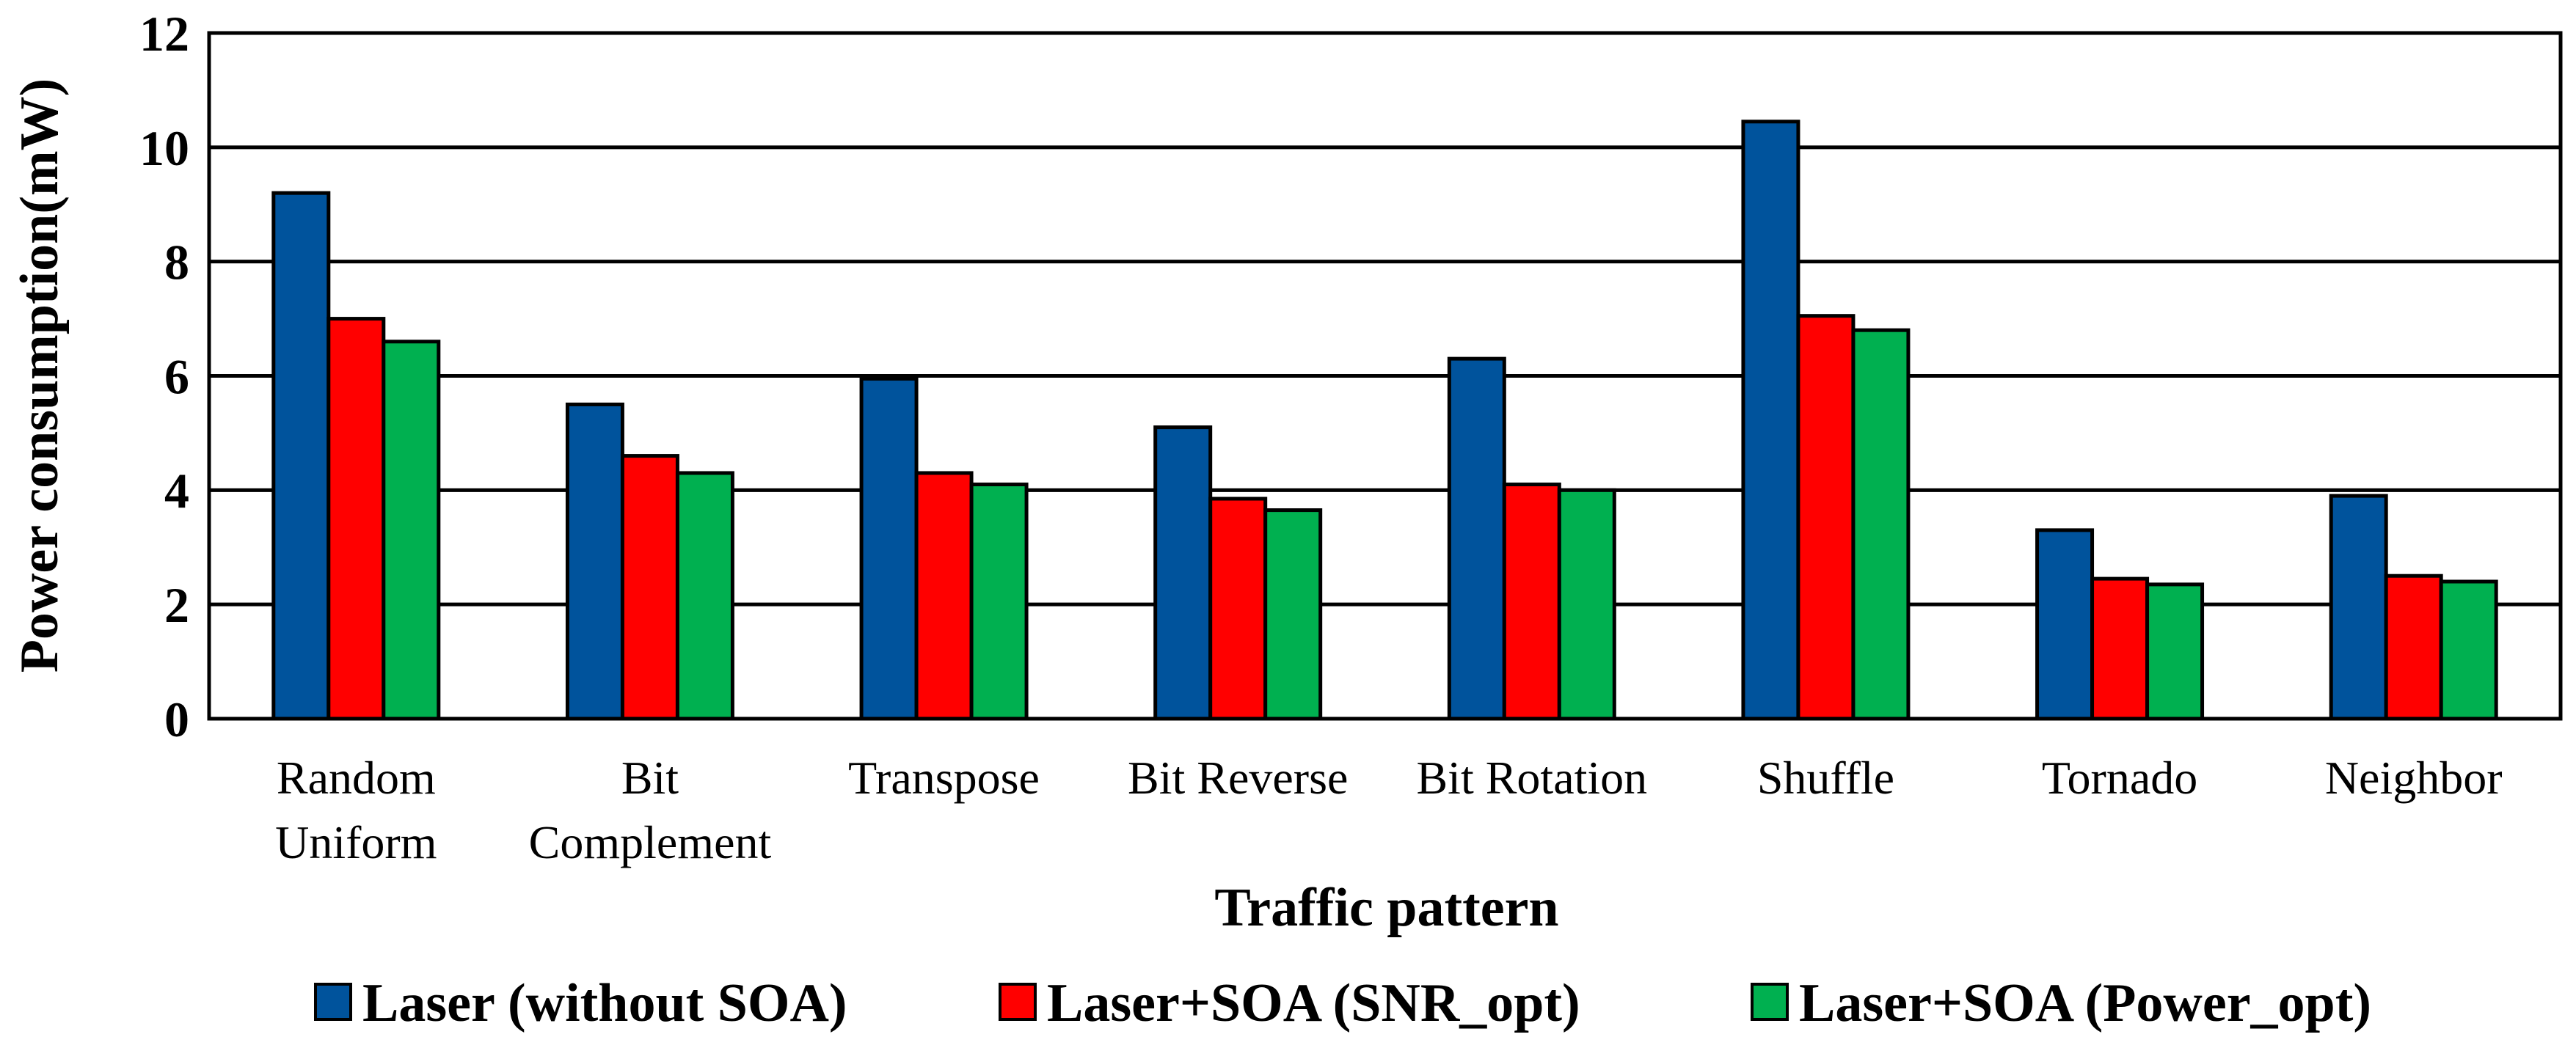 The image size is (2576, 1059). What do you see at coordinates (40, 375) in the screenshot?
I see `y-axis-title: Power consumption(mW)` at bounding box center [40, 375].